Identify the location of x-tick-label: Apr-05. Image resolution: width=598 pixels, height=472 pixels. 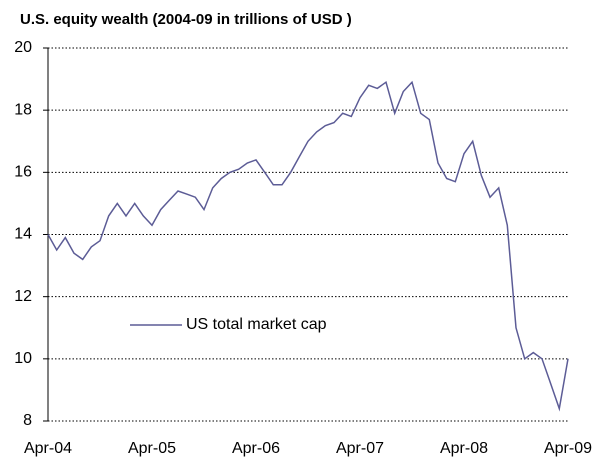
(152, 448).